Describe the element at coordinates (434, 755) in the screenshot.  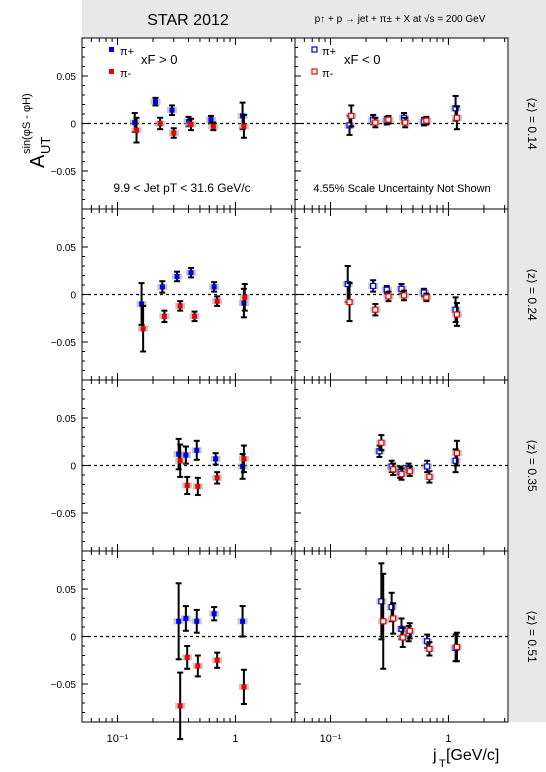
I see `x-axis-title-main: j` at that location.